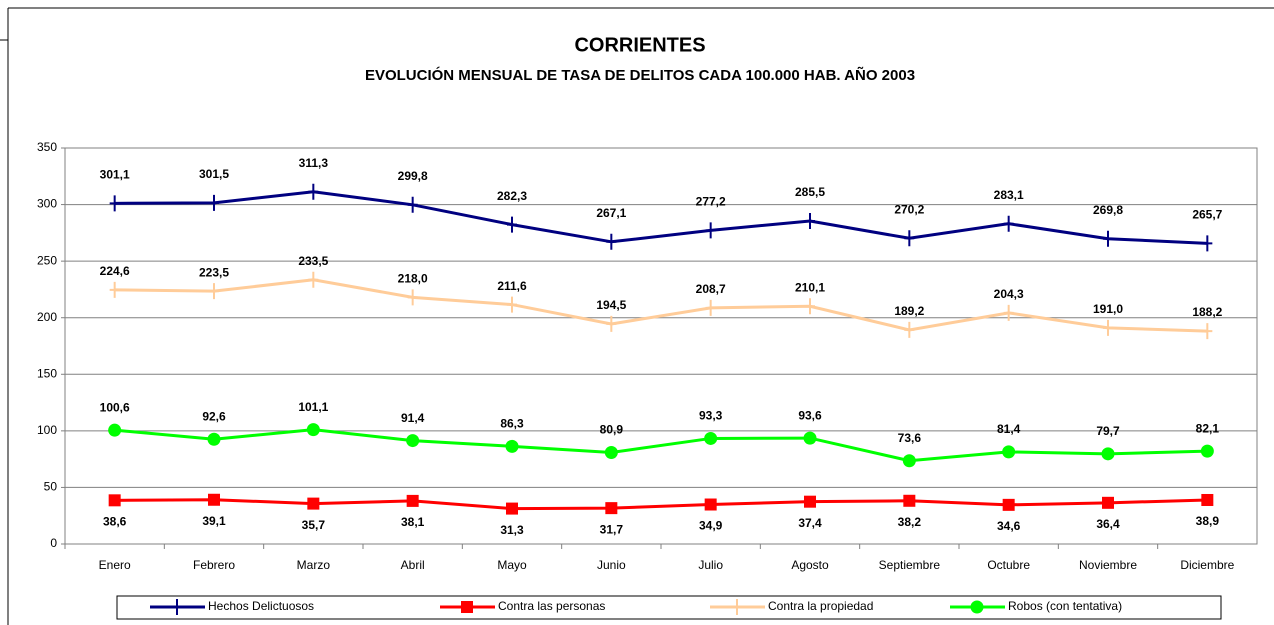  I want to click on data-label: 188,2, so click(1207, 312).